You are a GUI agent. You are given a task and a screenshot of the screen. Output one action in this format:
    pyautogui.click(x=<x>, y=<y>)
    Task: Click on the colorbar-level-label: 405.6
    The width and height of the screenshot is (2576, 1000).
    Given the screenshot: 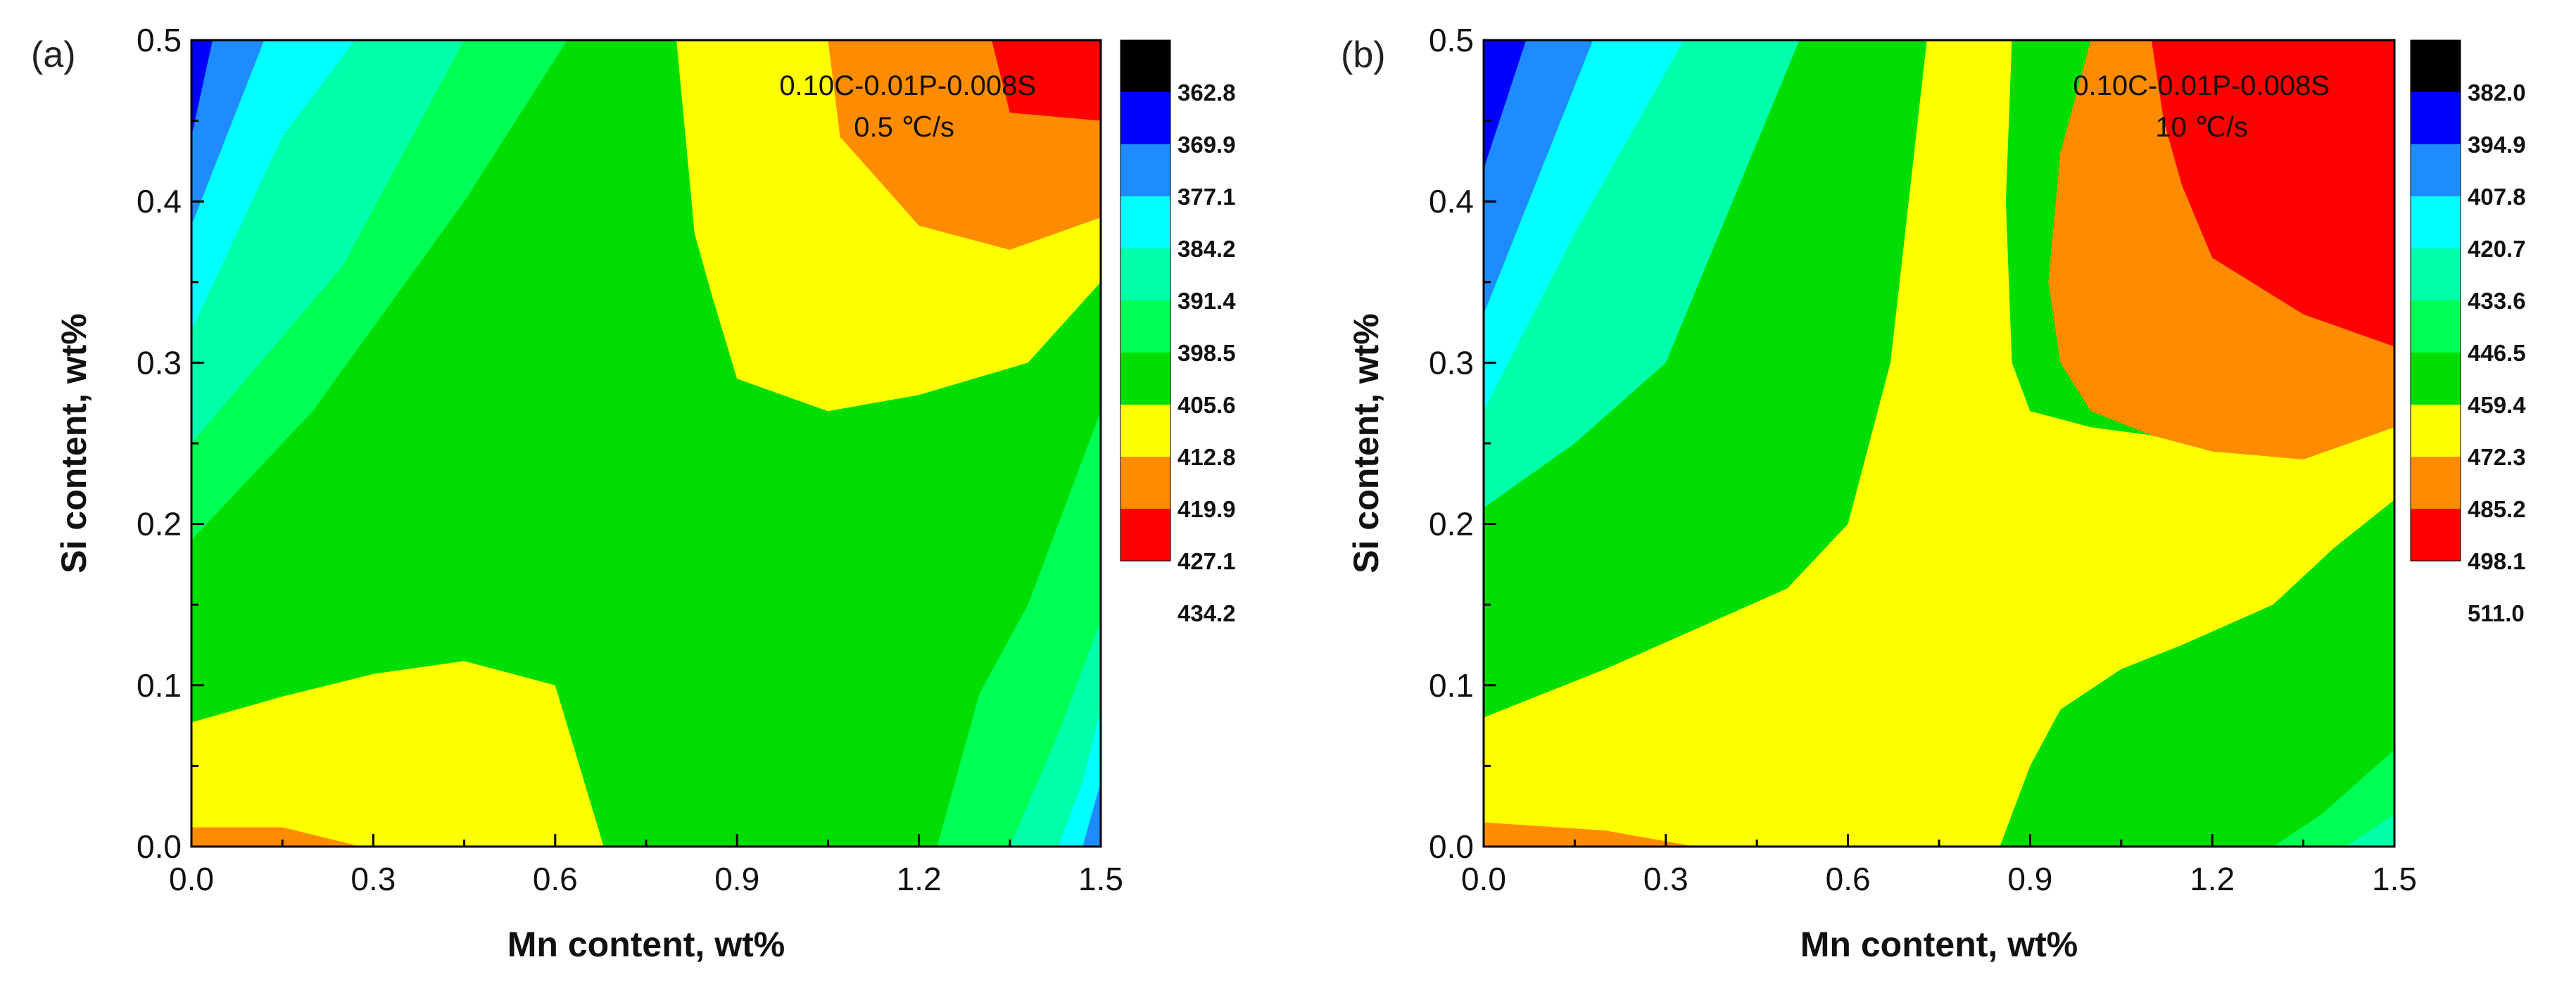 What is the action you would take?
    pyautogui.click(x=1206, y=405)
    